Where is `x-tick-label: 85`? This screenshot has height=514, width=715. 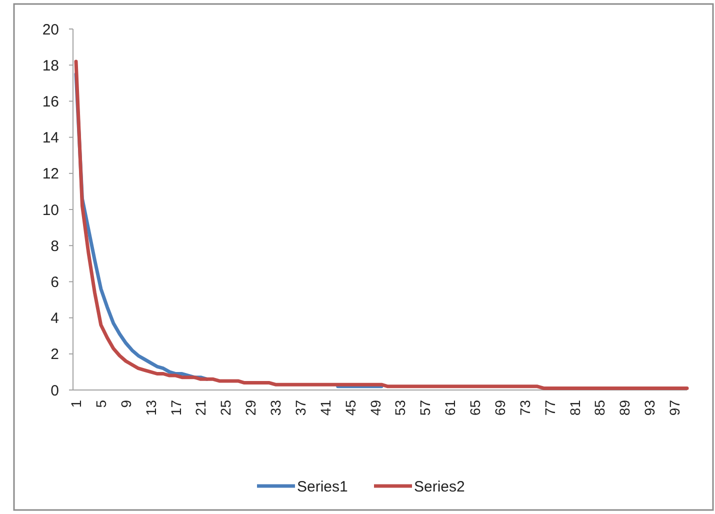
x-tick-label: 85 is located at coordinates (600, 408).